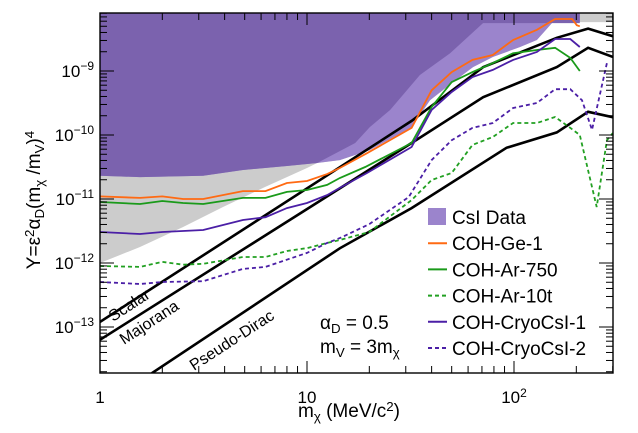  I want to click on legend-label: COH-Ar-10t, so click(502, 297).